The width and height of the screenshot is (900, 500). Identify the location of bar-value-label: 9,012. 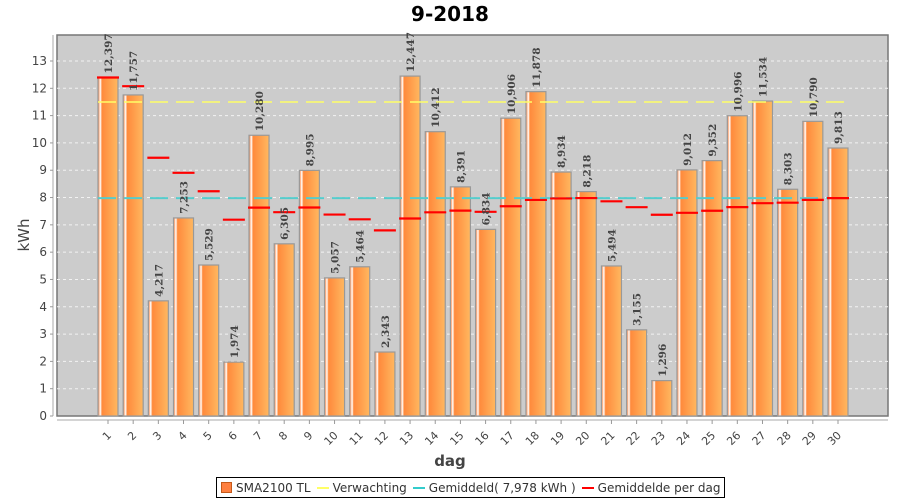
(688, 149).